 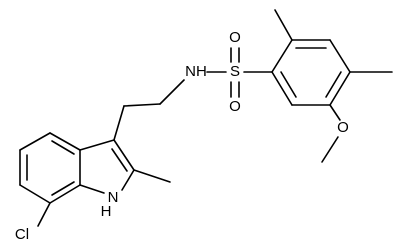 What do you see at coordinates (22, 234) in the screenshot?
I see `atom-label: Cl` at bounding box center [22, 234].